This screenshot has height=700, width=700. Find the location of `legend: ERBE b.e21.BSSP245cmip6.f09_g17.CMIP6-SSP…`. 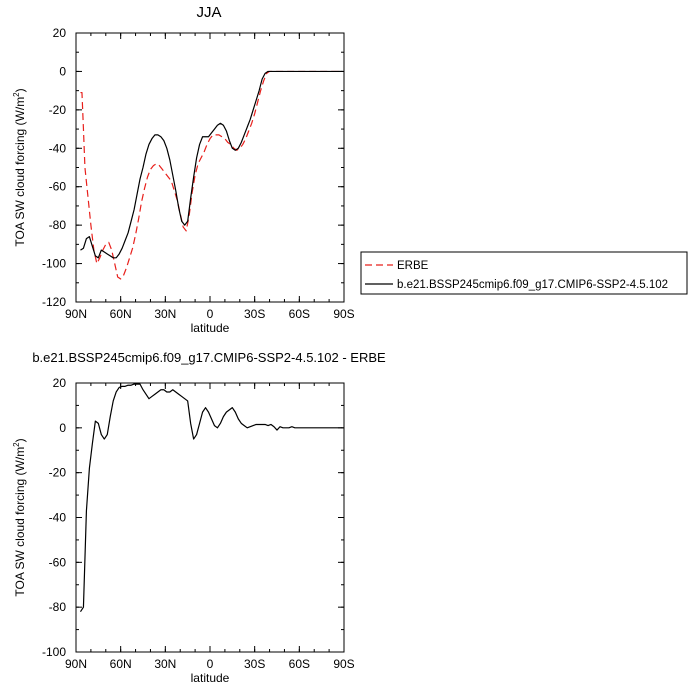

legend: ERBE b.e21.BSSP245cmip6.f09_g17.CMIP6-SSP… is located at coordinates (524, 273).